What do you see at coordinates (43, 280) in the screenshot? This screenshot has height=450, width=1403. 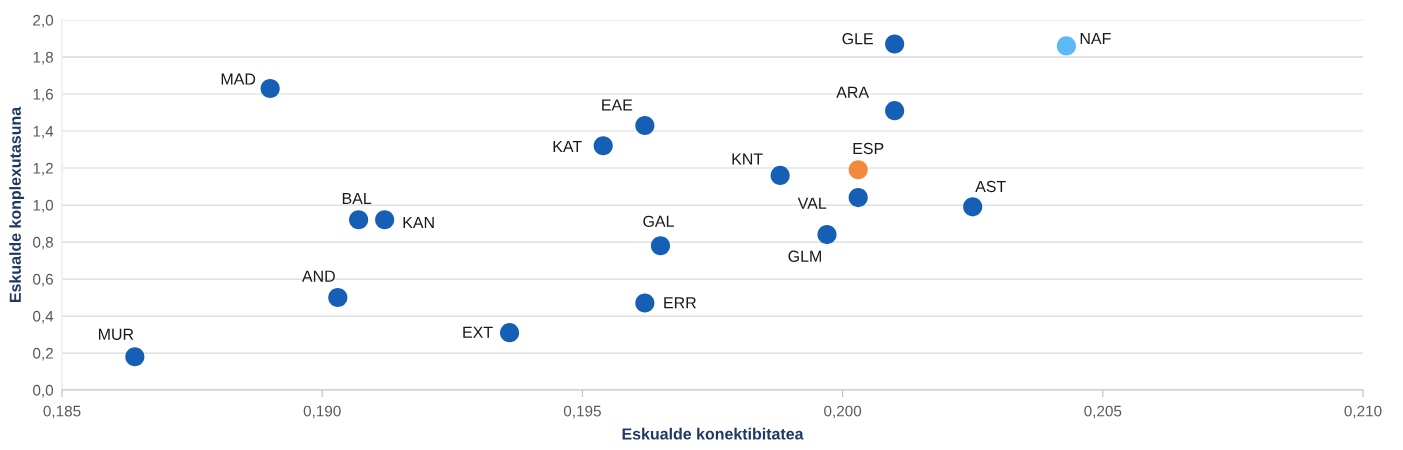 I see `y-tick-label: 0,6` at bounding box center [43, 280].